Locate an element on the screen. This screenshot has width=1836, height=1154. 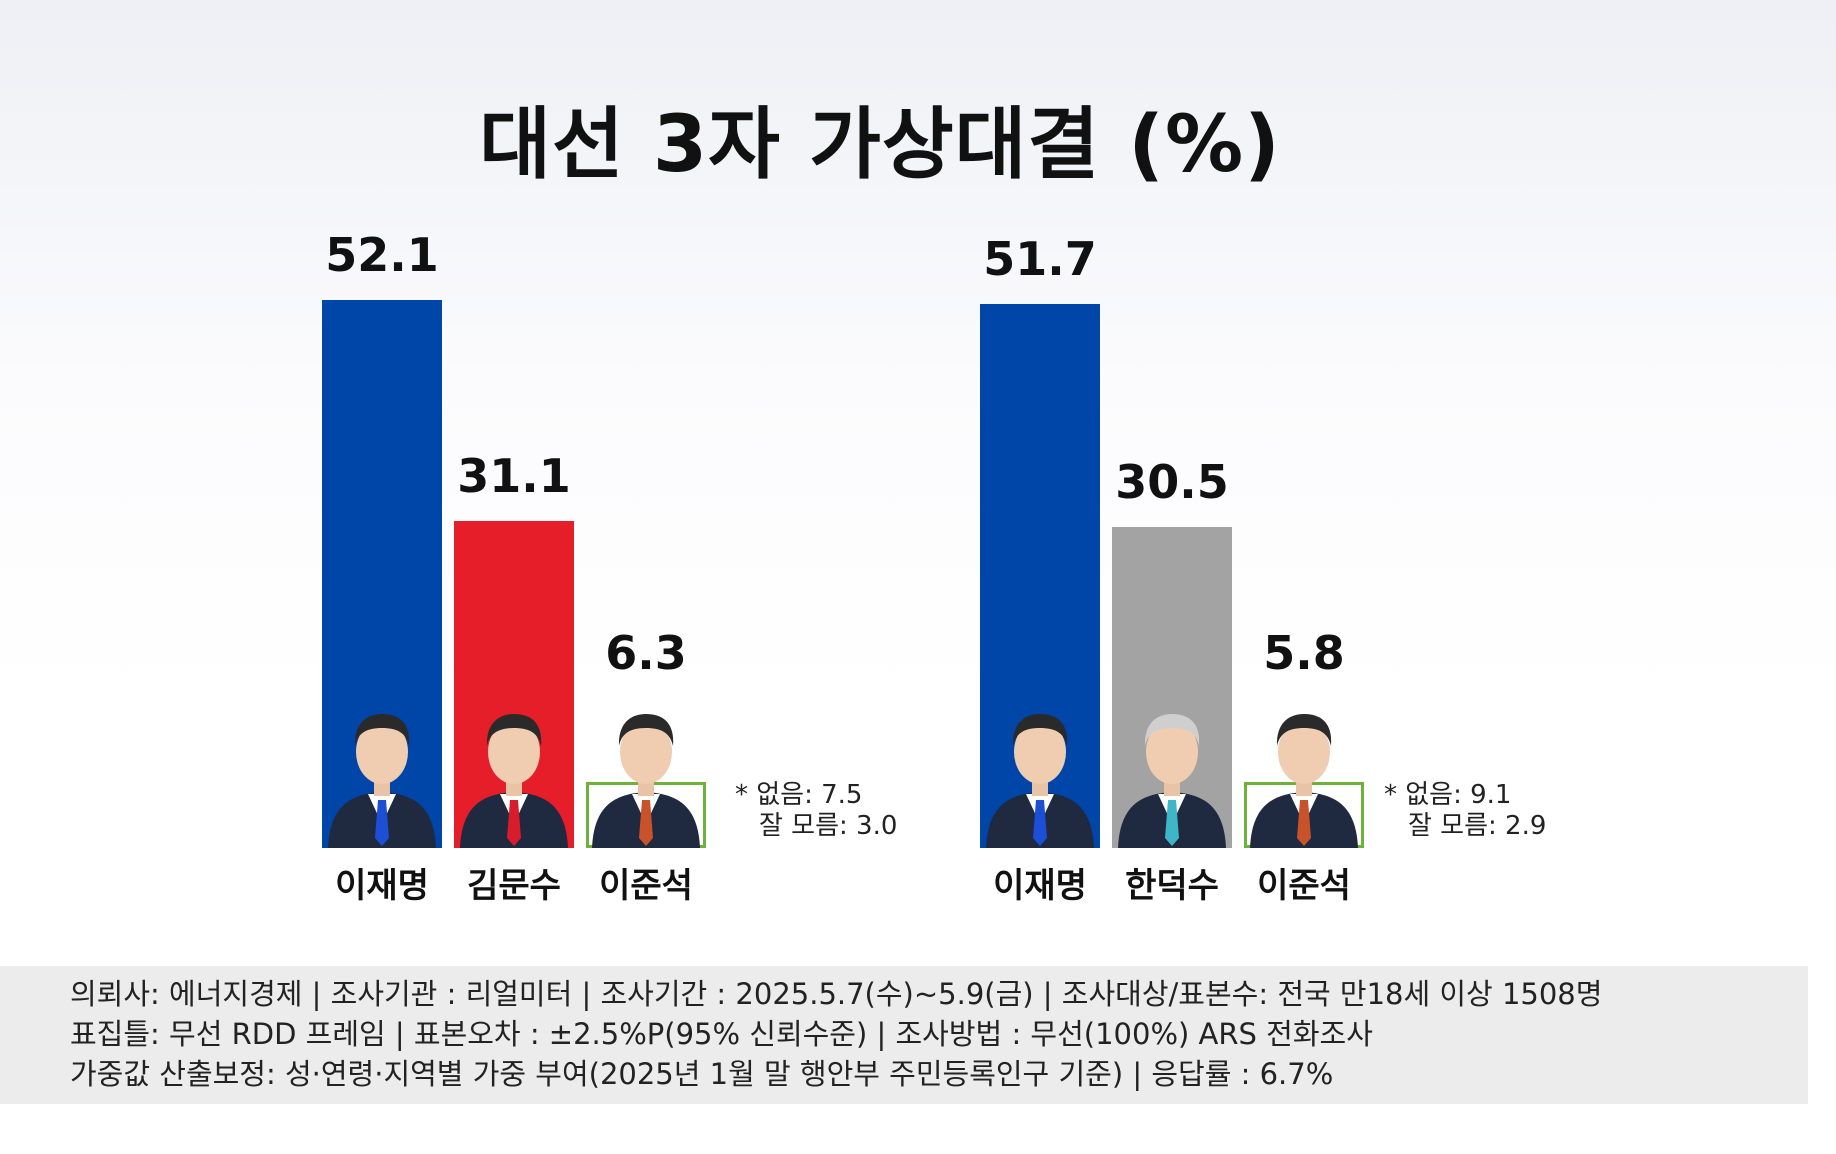
bar-value-label: 31.1 is located at coordinates (514, 475).